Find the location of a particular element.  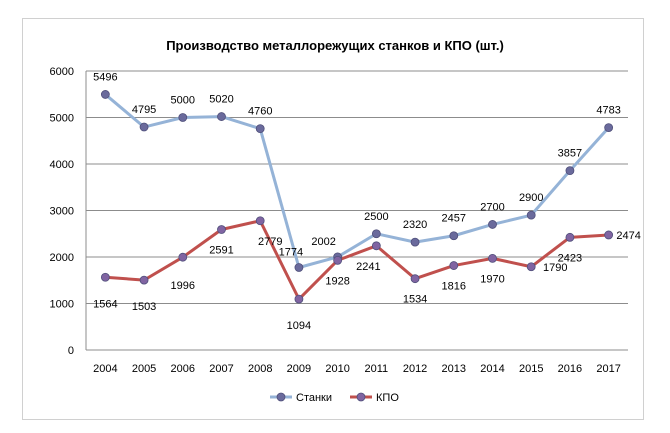

series-0-data-label: 3857 is located at coordinates (570, 154).